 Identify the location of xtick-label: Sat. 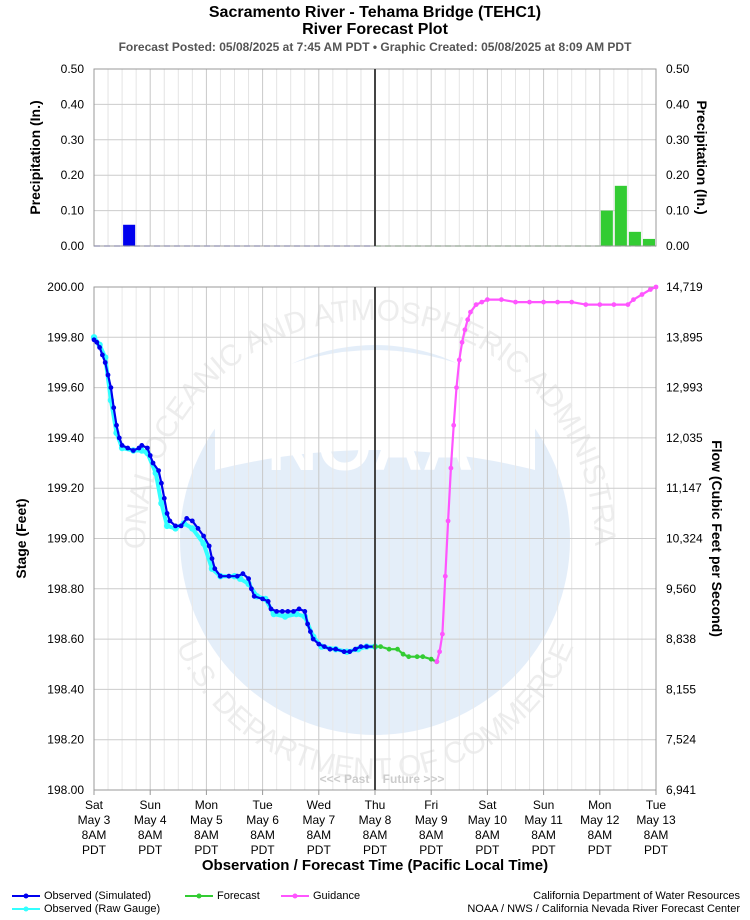
(487, 805).